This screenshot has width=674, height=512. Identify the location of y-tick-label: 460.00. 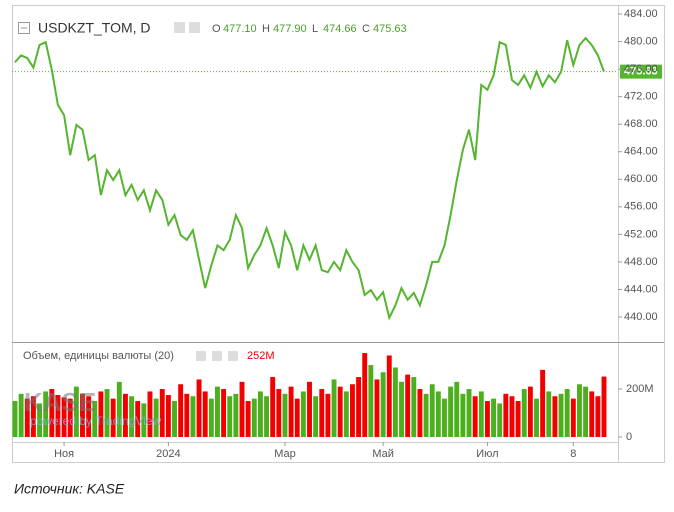
(641, 179).